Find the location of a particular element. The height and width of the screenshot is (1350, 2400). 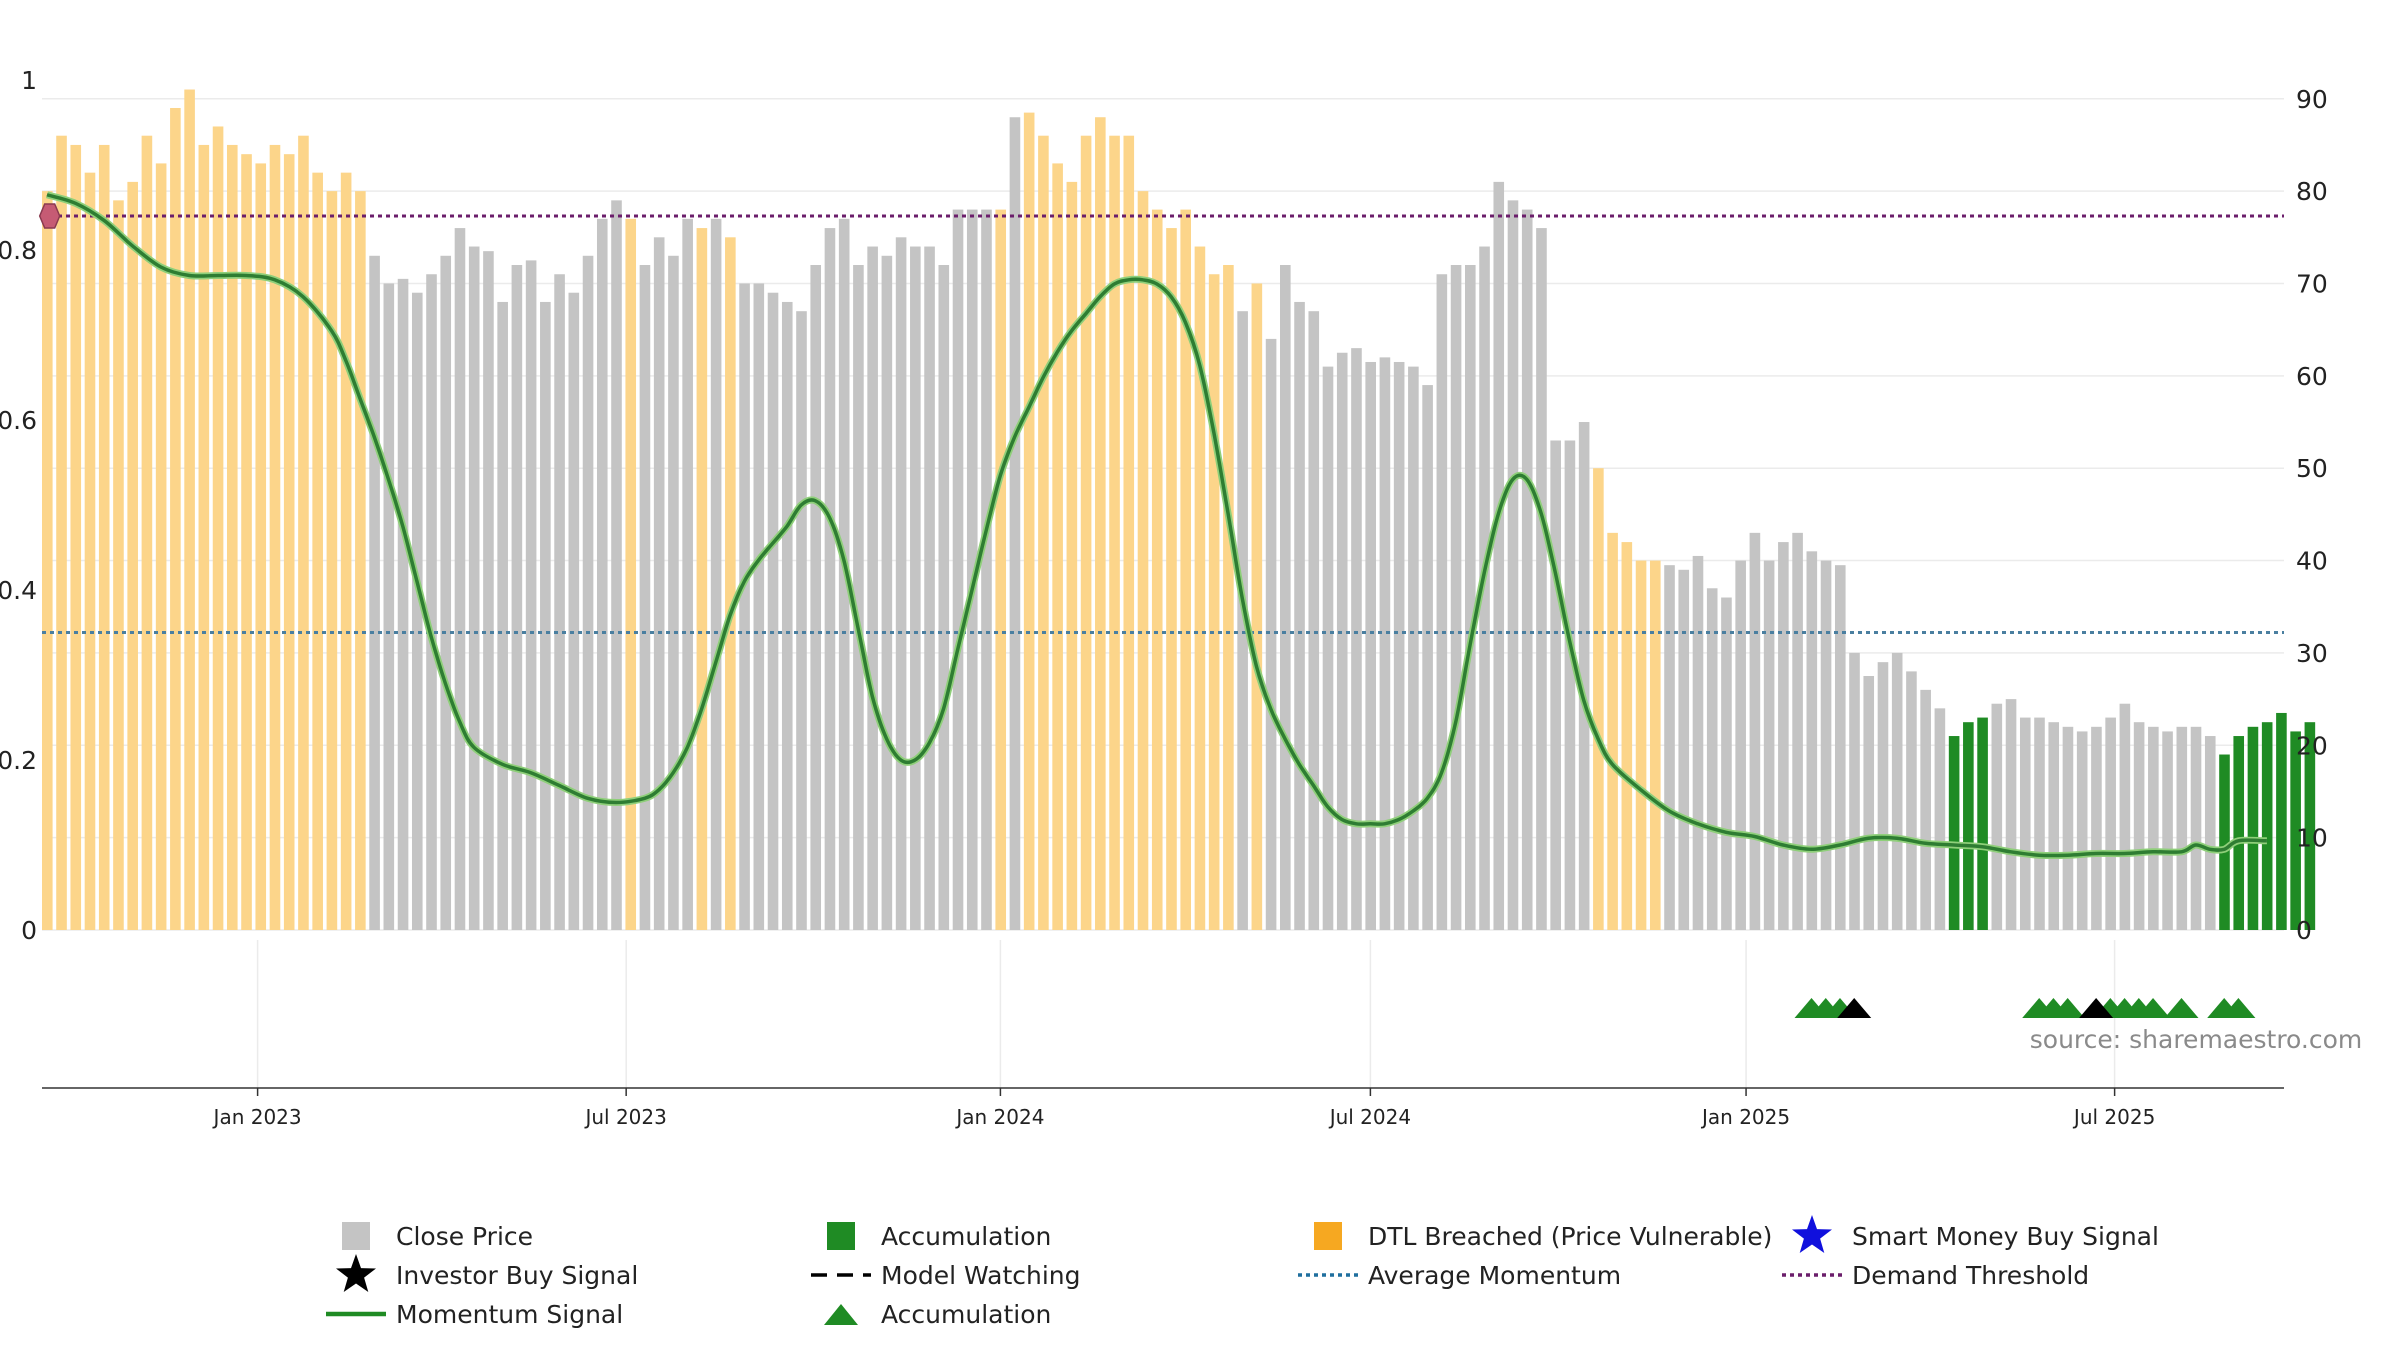

legend-item-dtl-breached: DTL Breached (Price Vulnerable) is located at coordinates (1543, 1236).